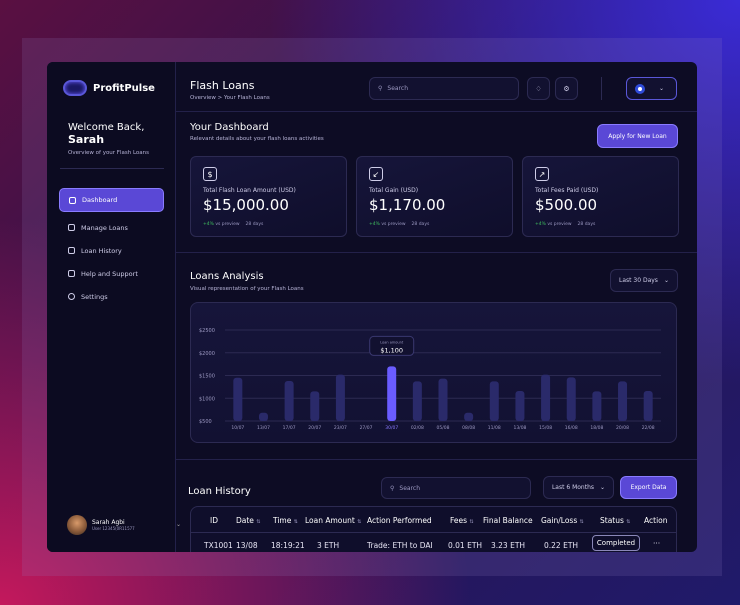 This screenshot has width=740, height=605. I want to click on column-header: Status ⇅, so click(615, 520).